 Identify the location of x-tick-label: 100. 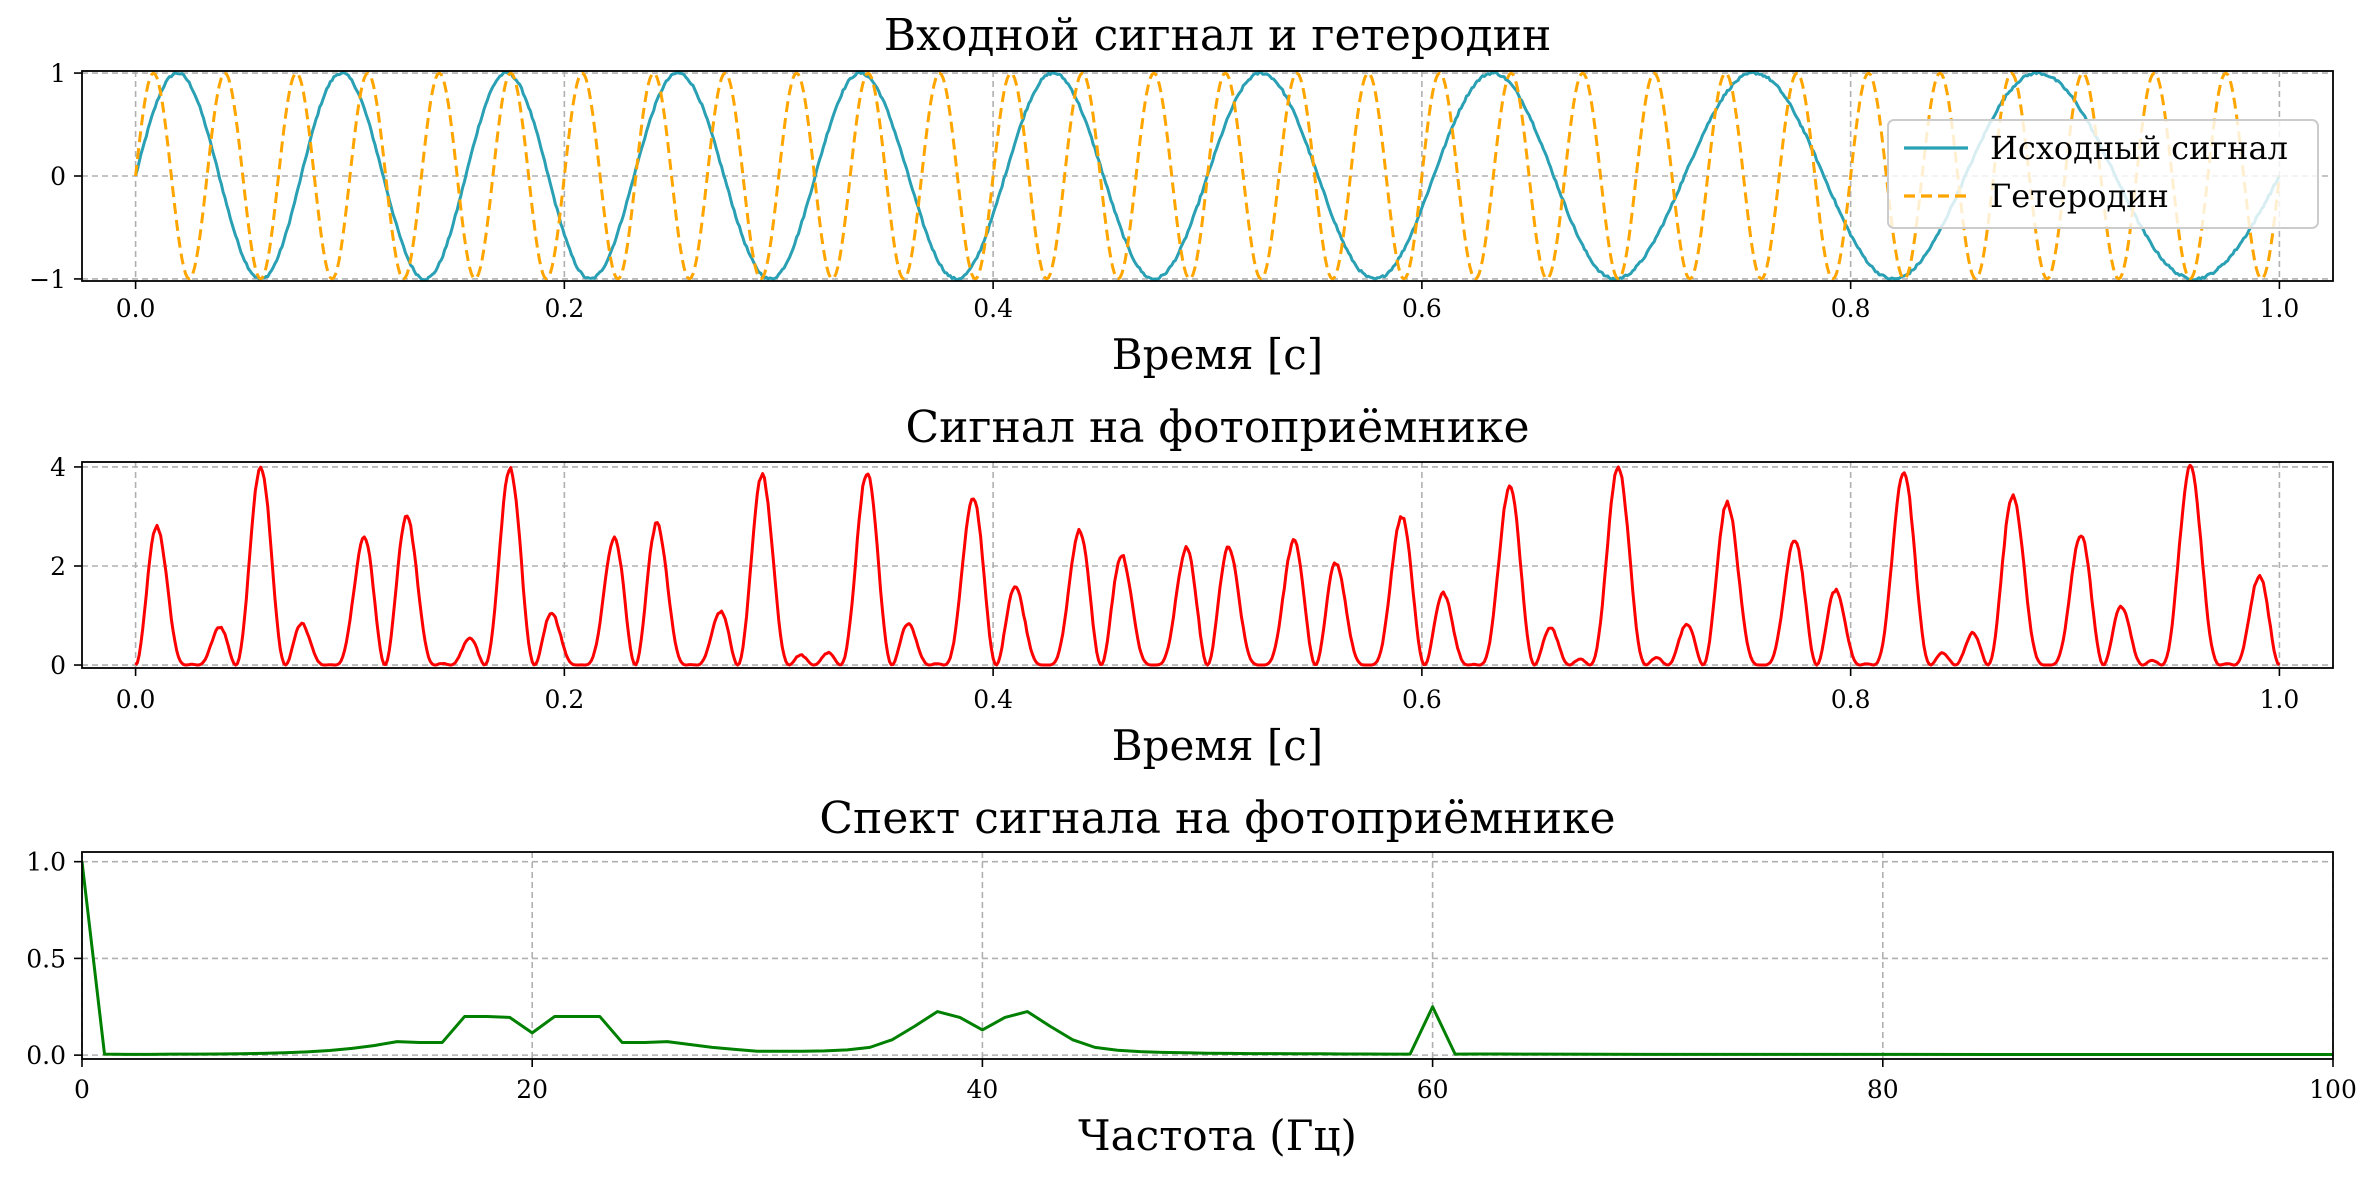
(2333, 1089).